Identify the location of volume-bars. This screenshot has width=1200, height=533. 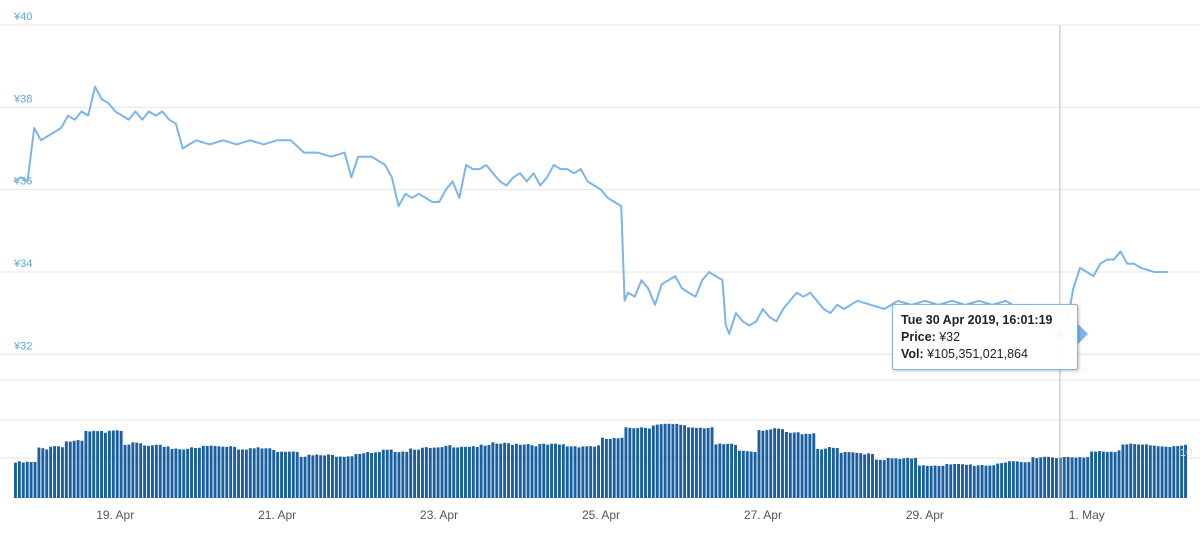
(600, 460).